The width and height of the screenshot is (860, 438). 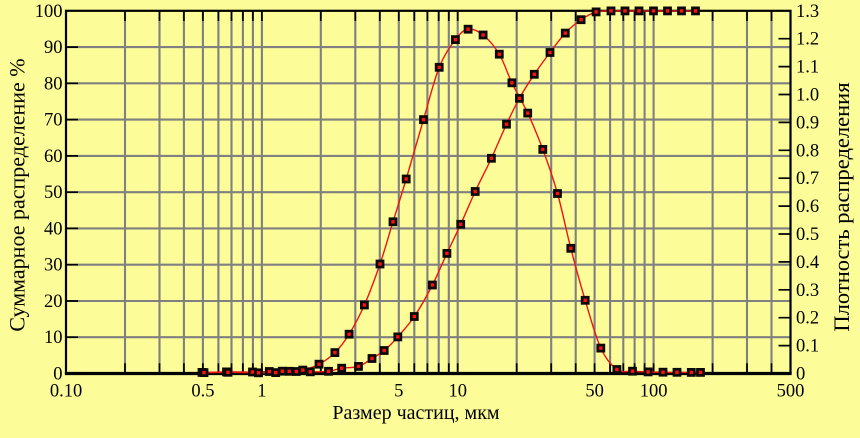 I want to click on svg-text: Суммарное распределение %, so click(x=17, y=194).